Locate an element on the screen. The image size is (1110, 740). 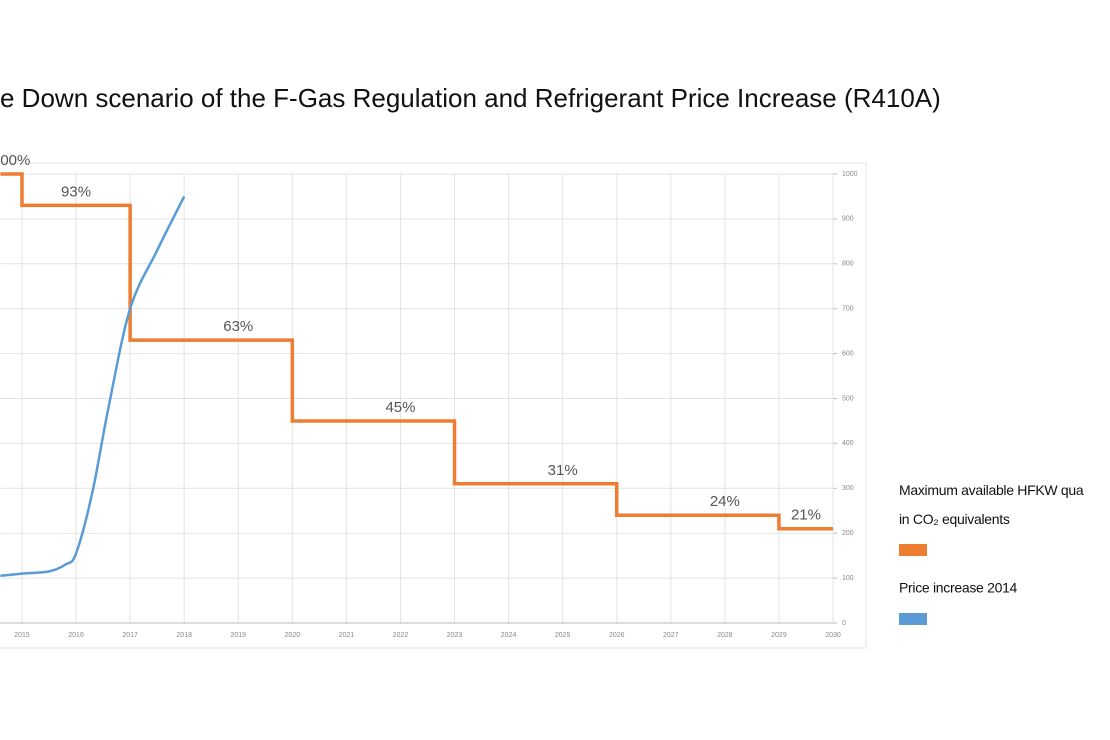
y-tick-label: 700 is located at coordinates (848, 309).